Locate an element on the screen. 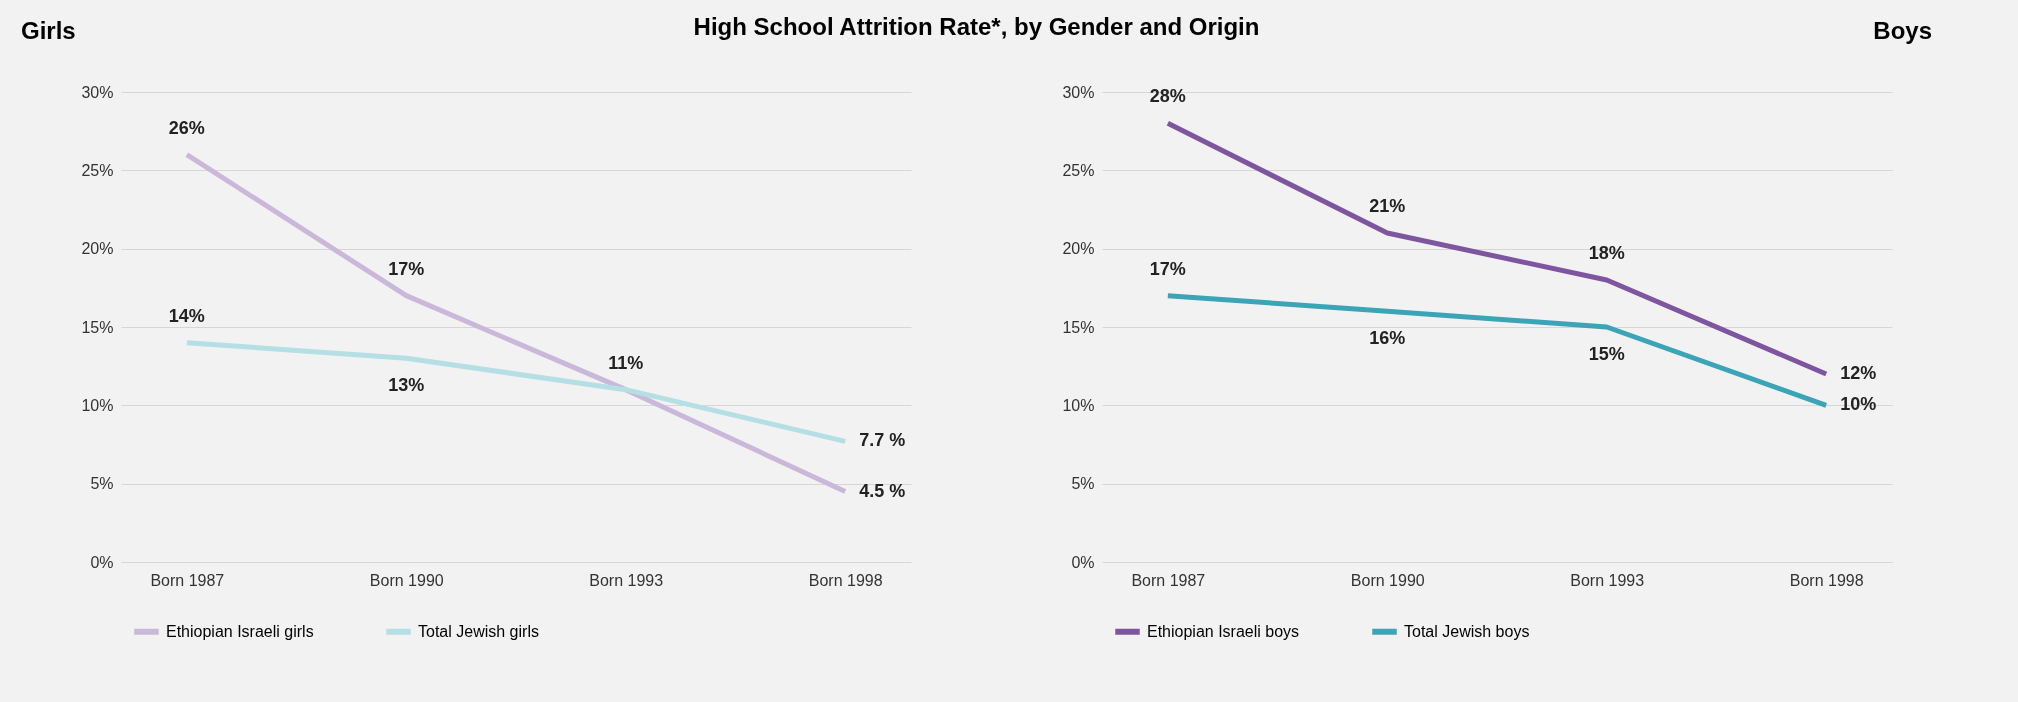  data-label: 12% is located at coordinates (1858, 373).